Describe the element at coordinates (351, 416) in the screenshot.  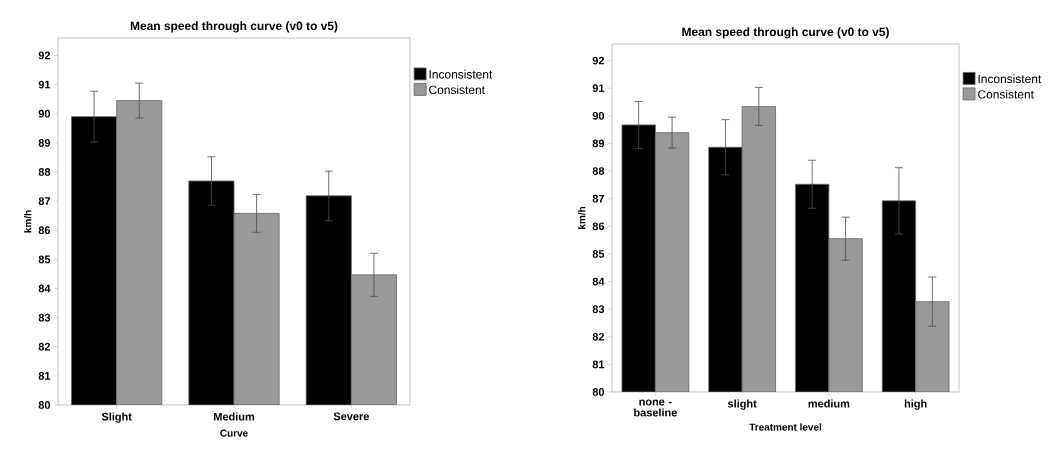
I see `x-tick-label: Severe` at that location.